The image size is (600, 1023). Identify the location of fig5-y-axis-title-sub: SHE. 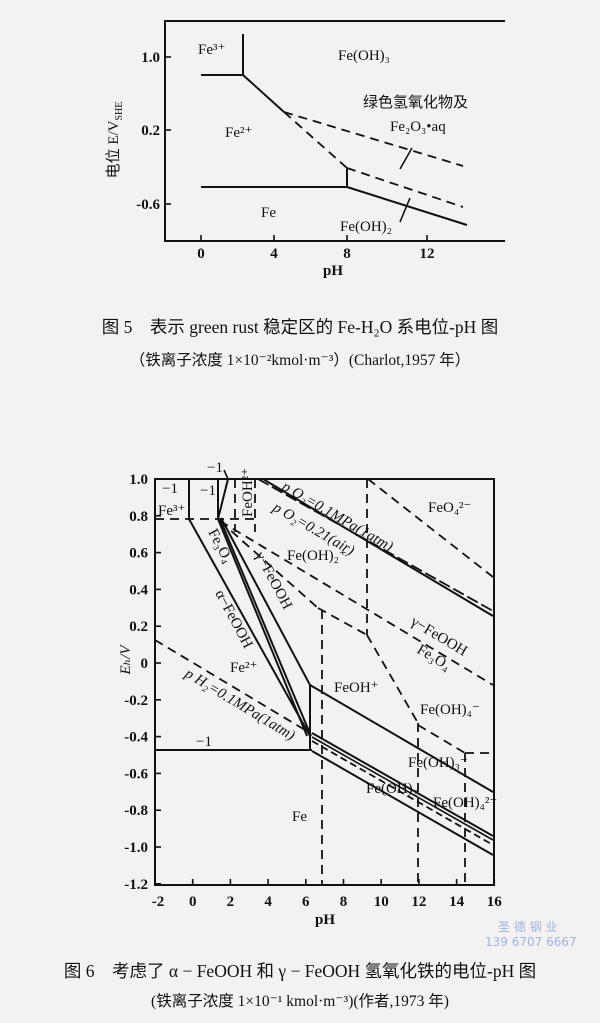
(119, 111).